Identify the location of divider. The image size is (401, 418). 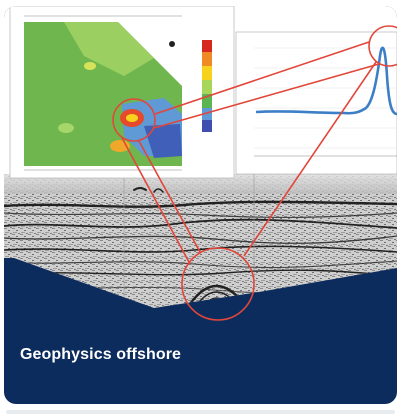
(200, 412).